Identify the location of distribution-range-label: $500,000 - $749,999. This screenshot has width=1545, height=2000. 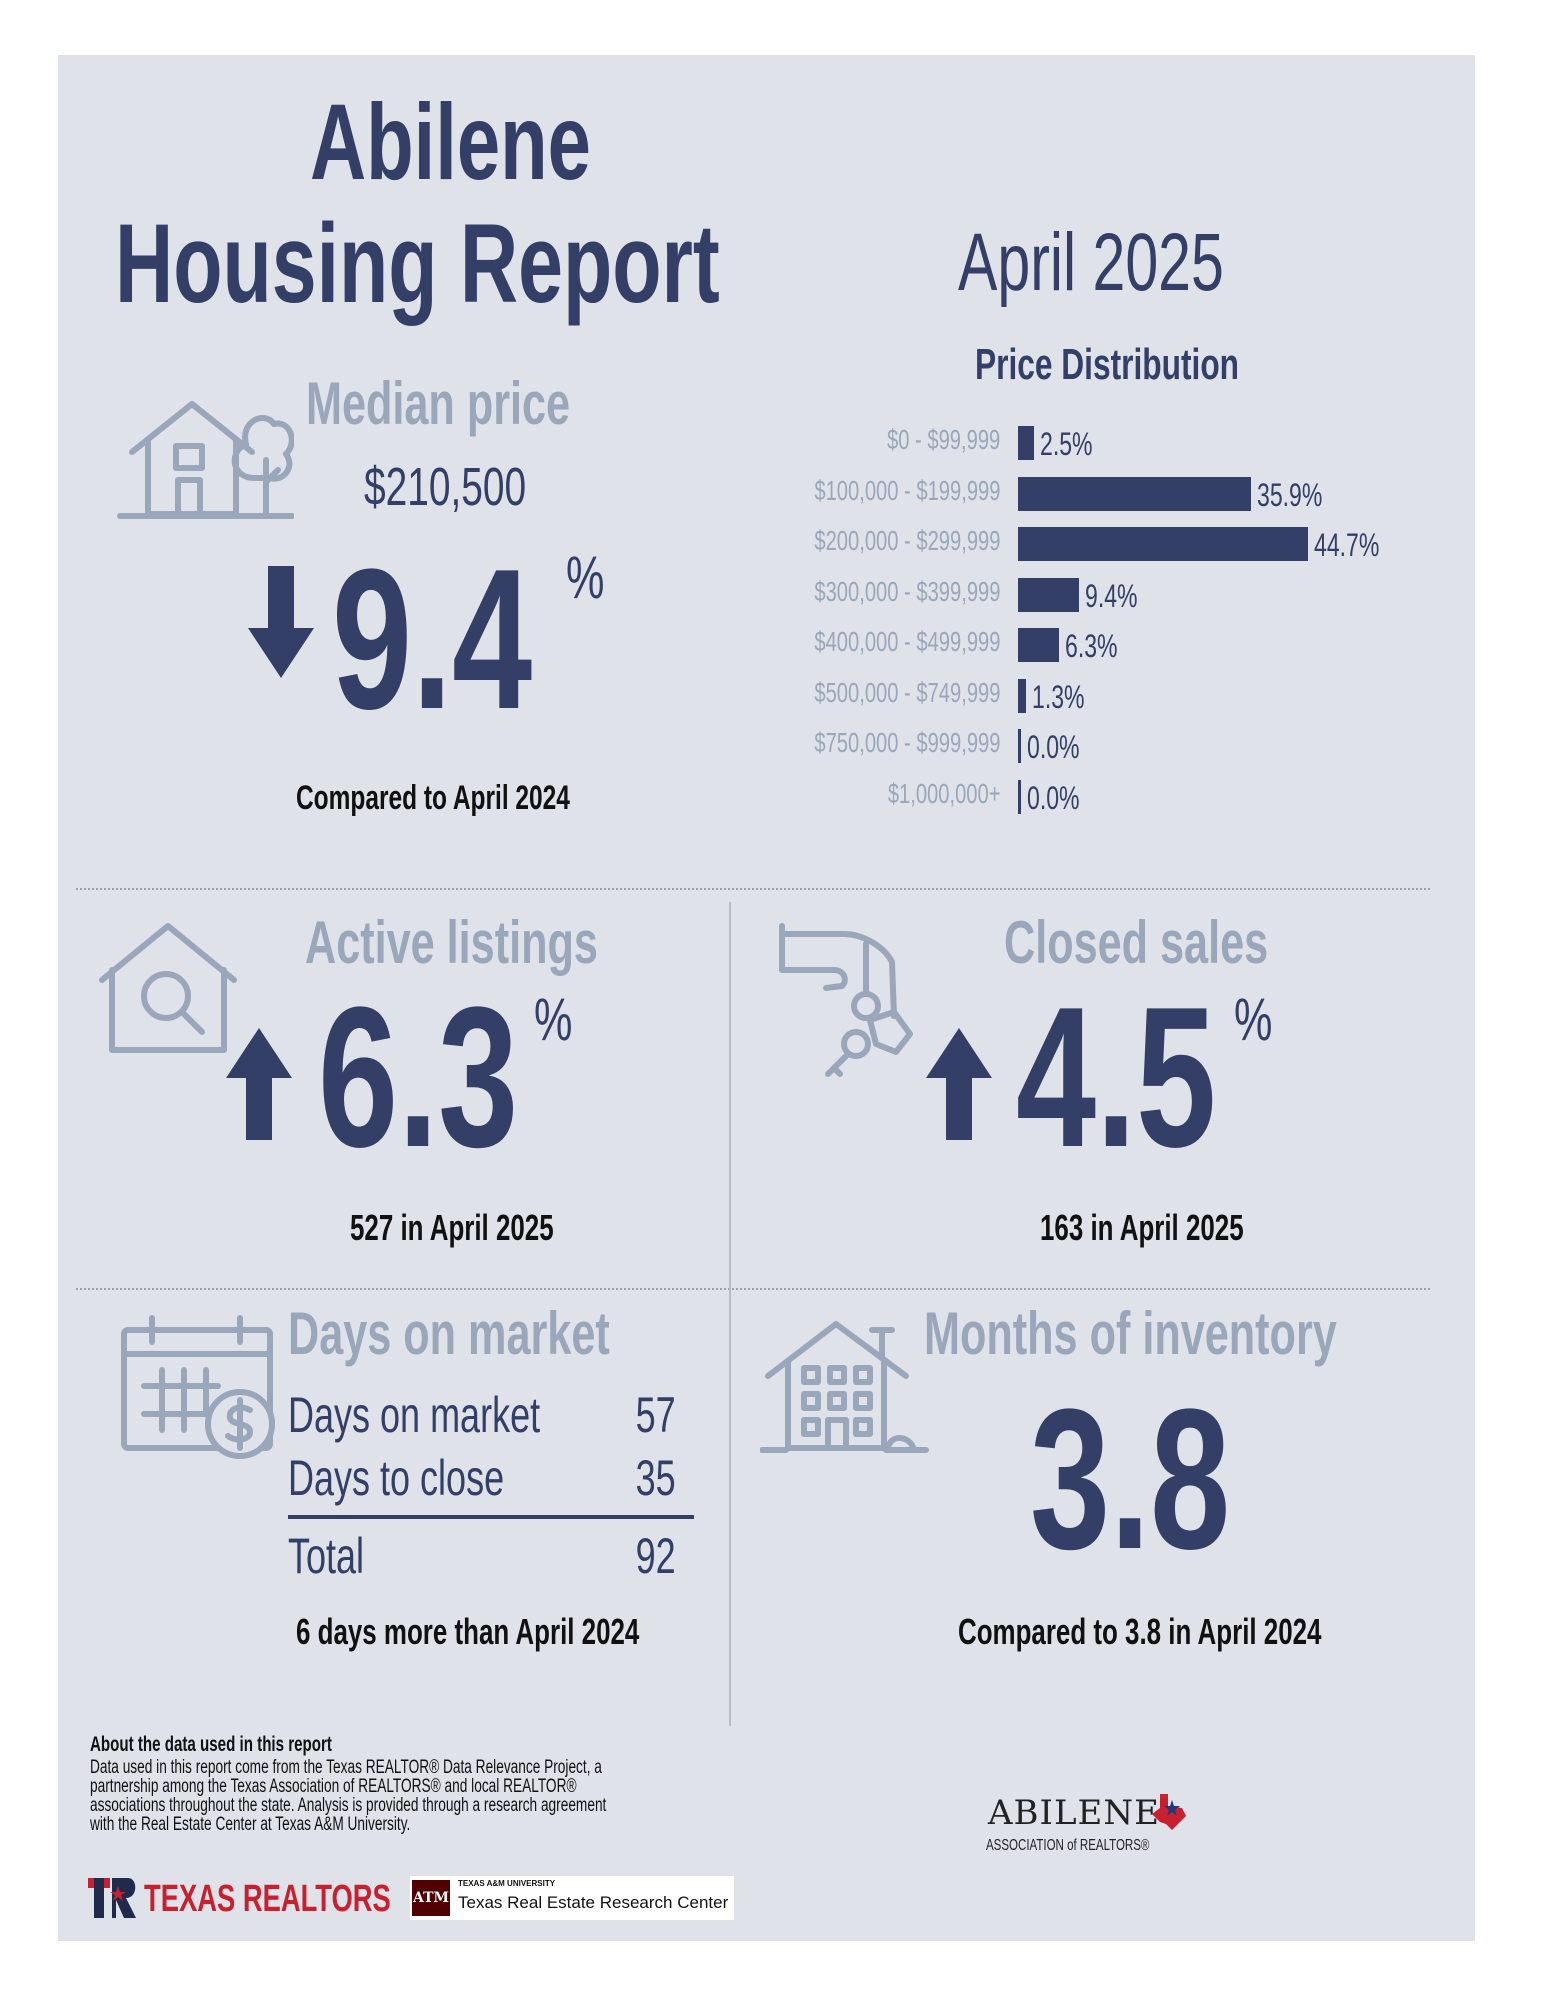
(906, 692).